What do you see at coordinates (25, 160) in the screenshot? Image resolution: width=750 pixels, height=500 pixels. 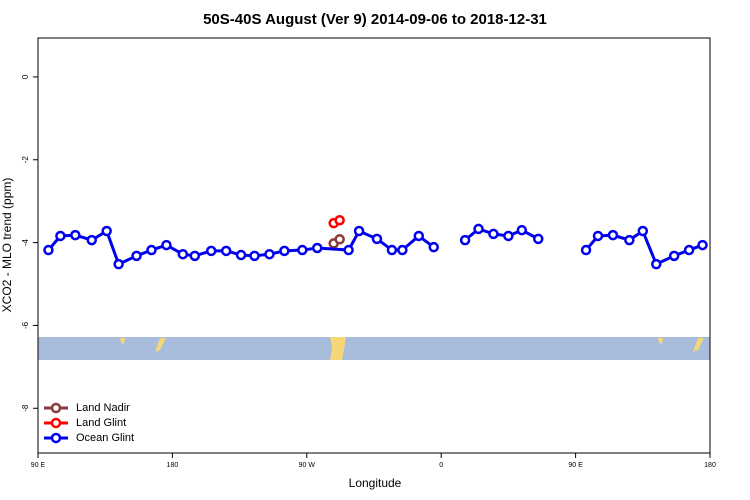 I see `y-tick-label: -2` at bounding box center [25, 160].